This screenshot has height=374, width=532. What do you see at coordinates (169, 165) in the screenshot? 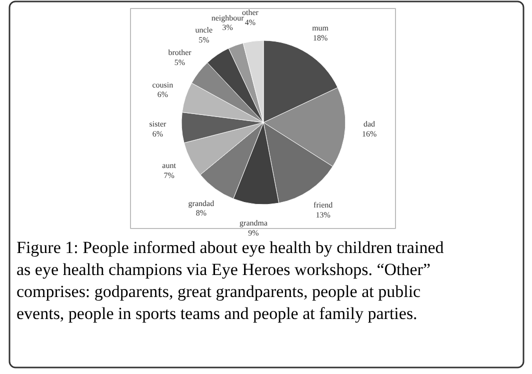
I see `slice-label: aunt` at bounding box center [169, 165].